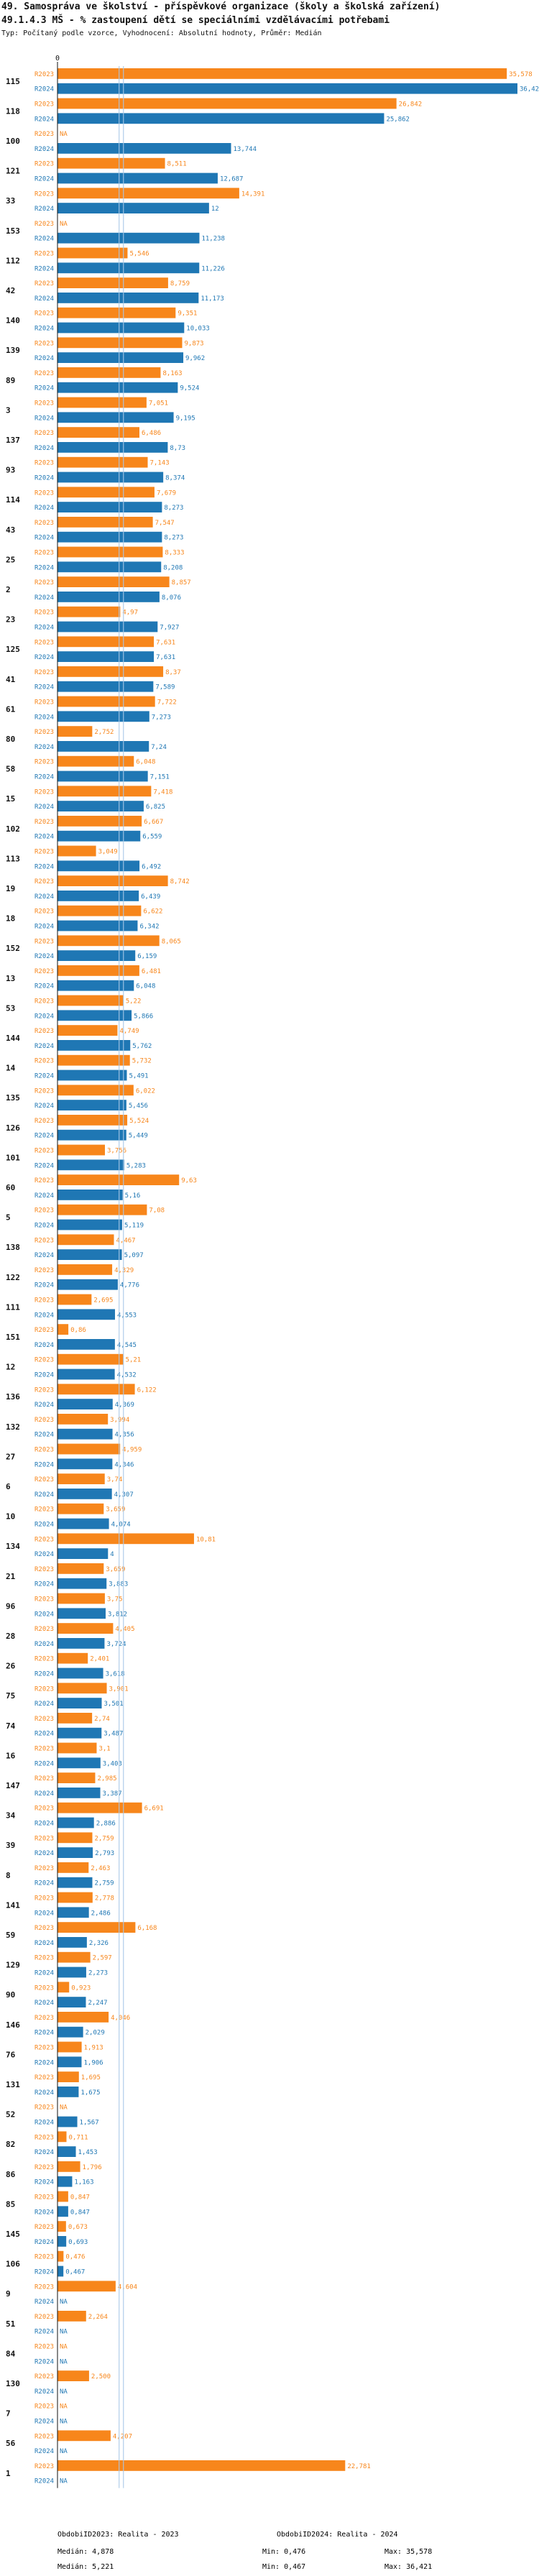 The height and width of the screenshot is (2576, 539). What do you see at coordinates (104, 732) in the screenshot?
I see `bar-value-label: 2,752` at bounding box center [104, 732].